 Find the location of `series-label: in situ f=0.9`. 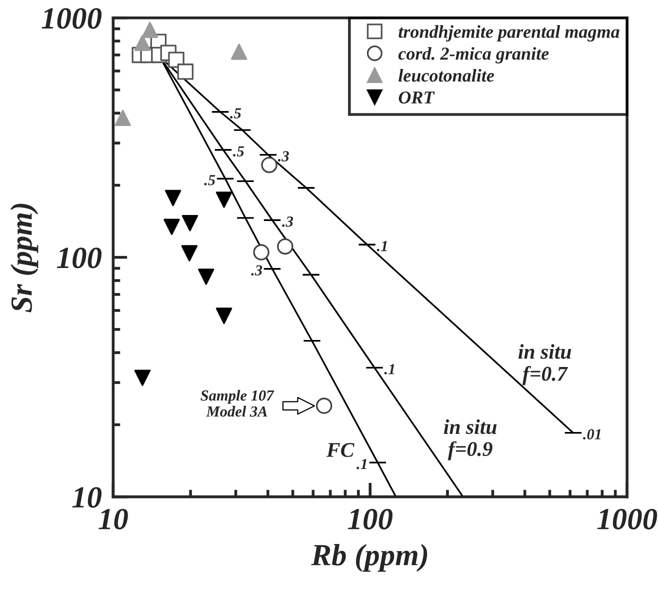

series-label: in situ f=0.9 is located at coordinates (470, 439).